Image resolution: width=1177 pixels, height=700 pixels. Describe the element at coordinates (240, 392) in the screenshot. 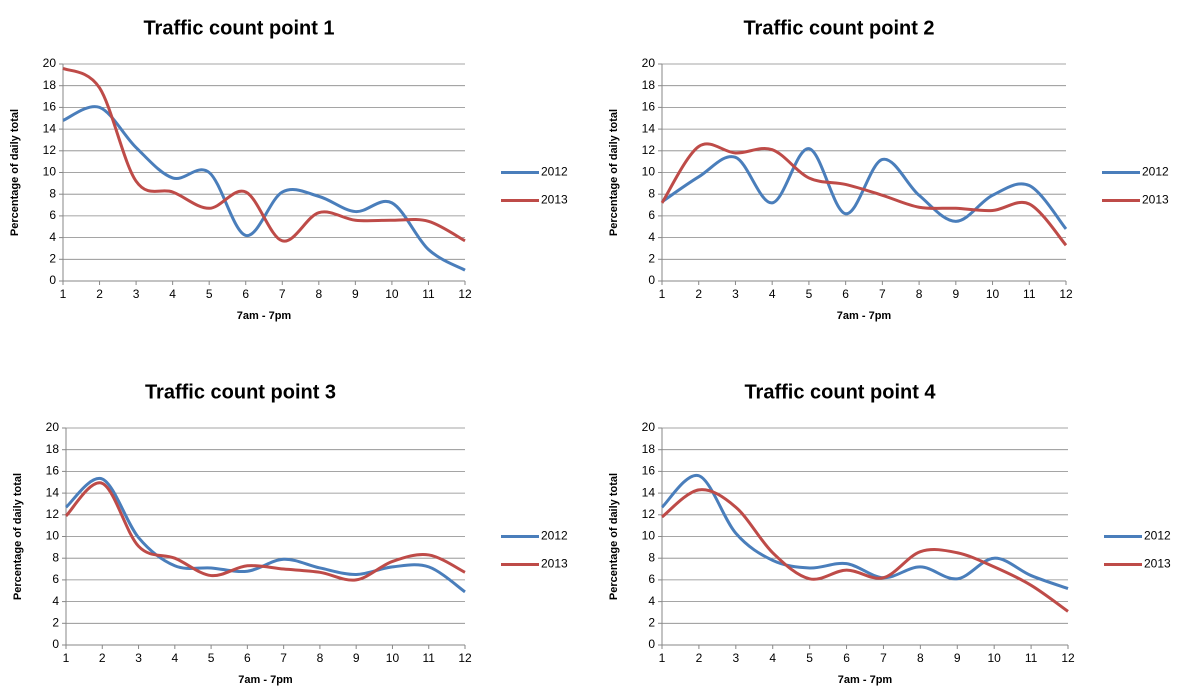

I see `chart-title: Traffic count point 3` at that location.